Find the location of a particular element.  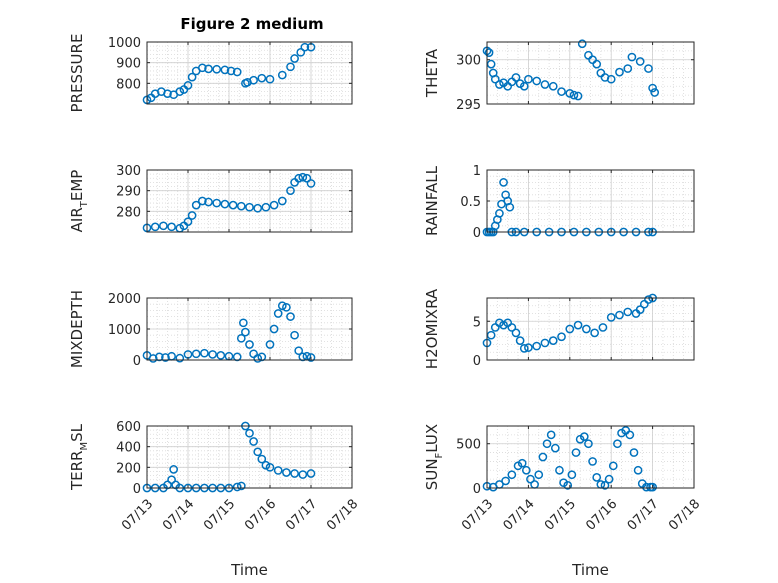

x-tick-label: 07/17 is located at coordinates (301, 515).